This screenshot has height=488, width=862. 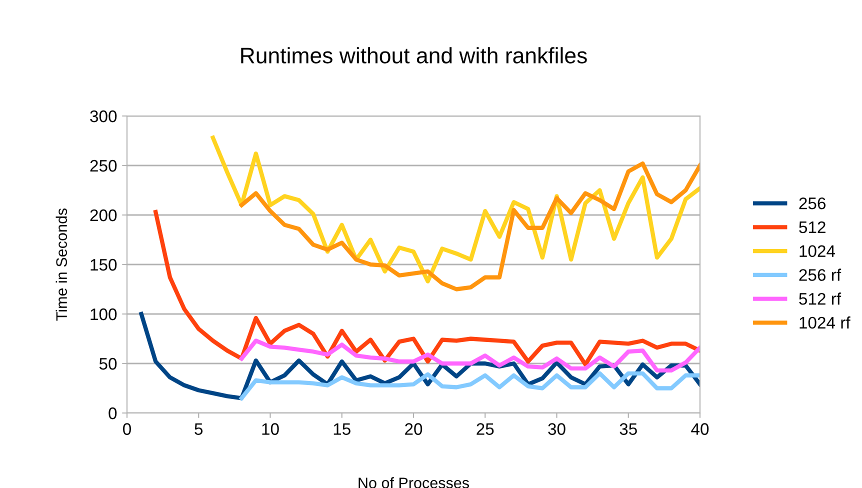 What do you see at coordinates (557, 429) in the screenshot?
I see `x-tick-label: 30` at bounding box center [557, 429].